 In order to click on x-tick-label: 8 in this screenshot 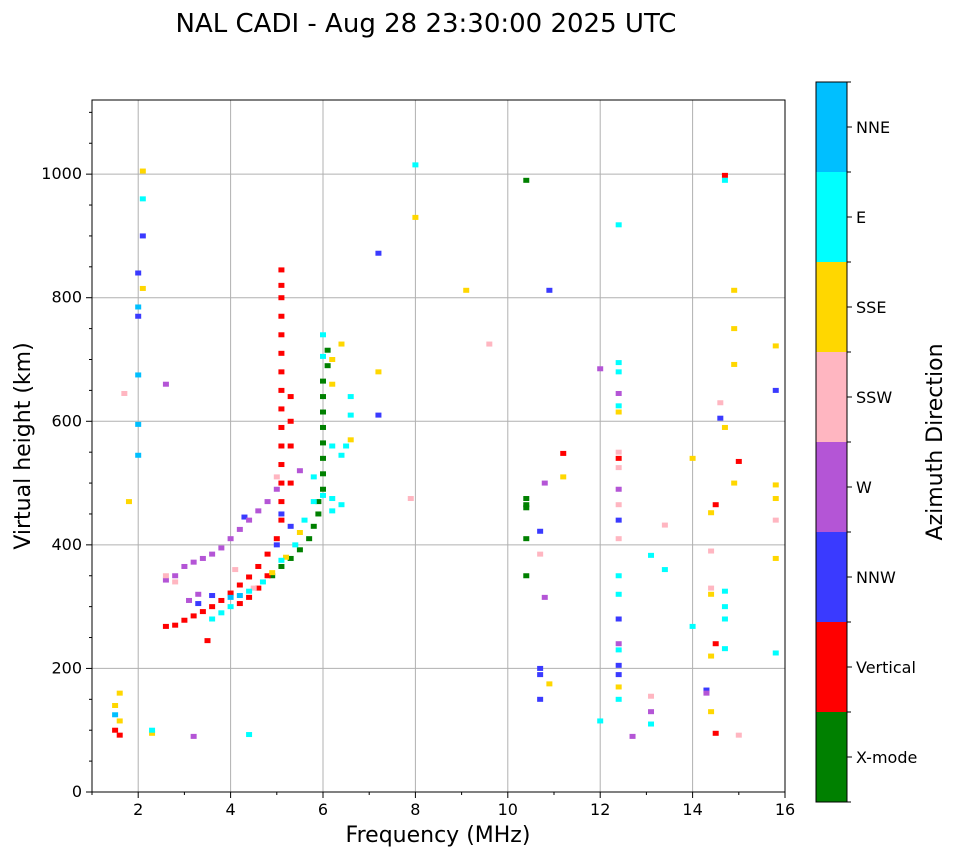, I will do `click(415, 809)`.